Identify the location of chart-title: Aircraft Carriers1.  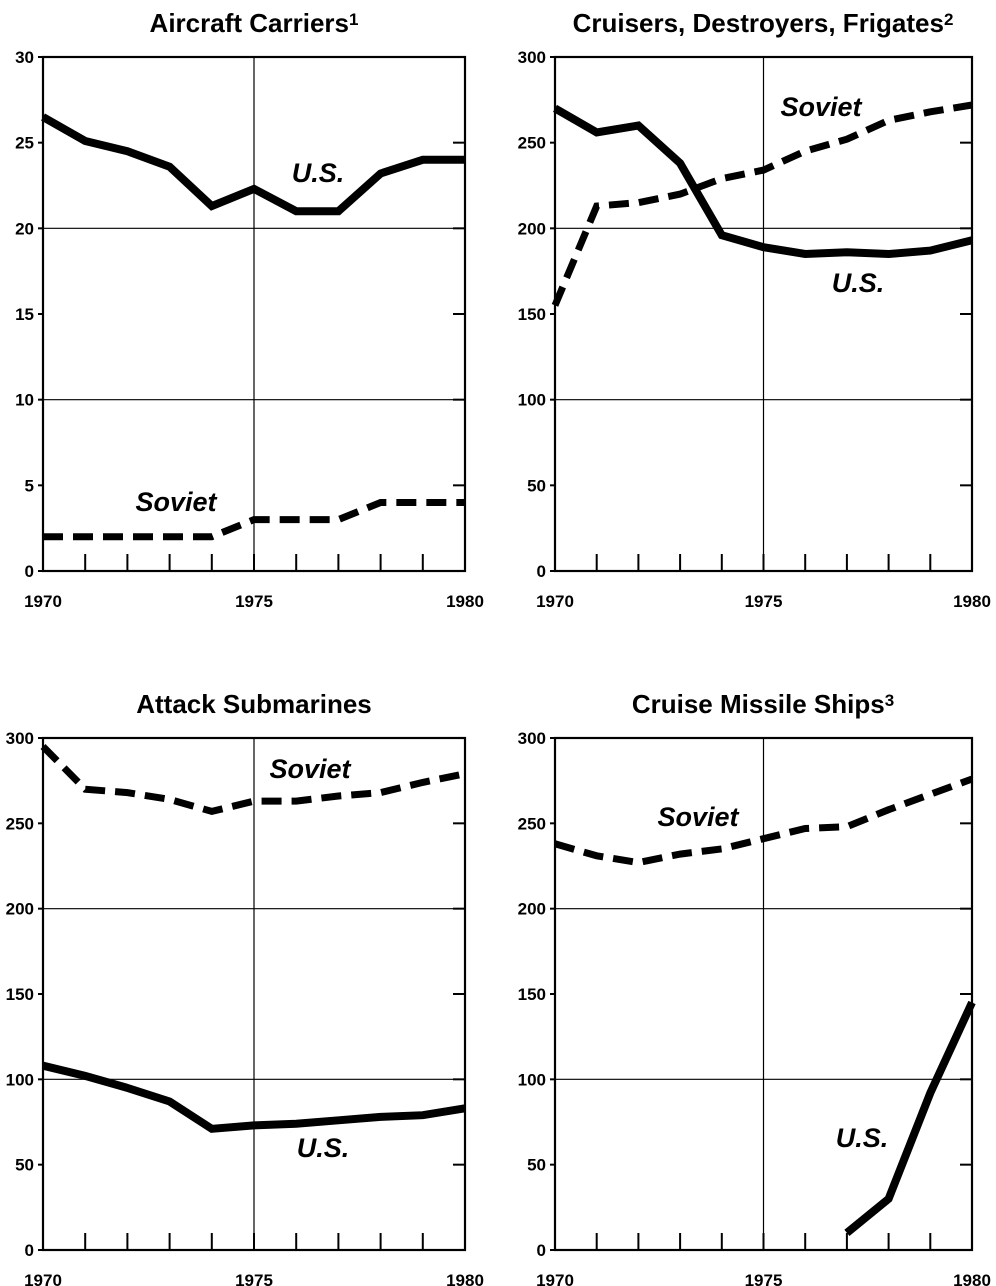
(254, 23).